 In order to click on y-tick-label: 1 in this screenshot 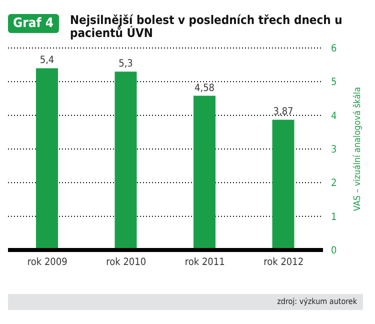, I will do `click(334, 217)`.